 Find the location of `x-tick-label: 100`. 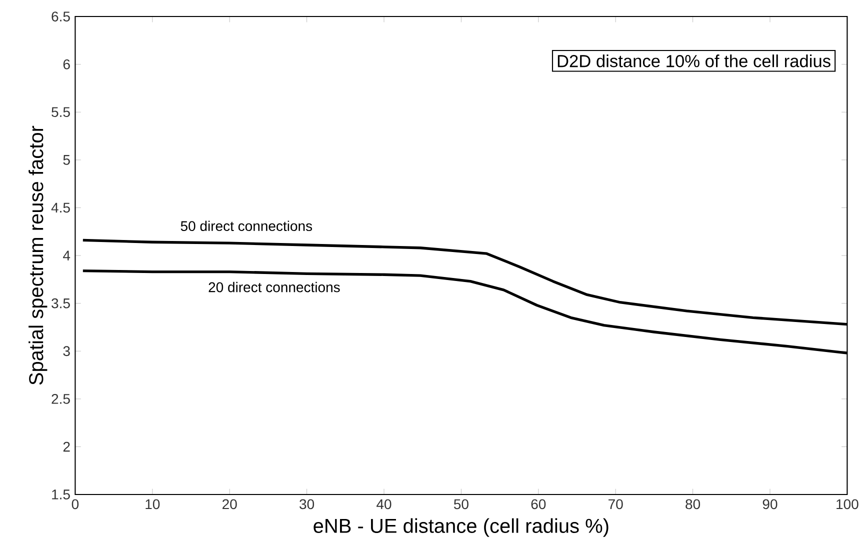

x-tick-label: 100 is located at coordinates (847, 504).